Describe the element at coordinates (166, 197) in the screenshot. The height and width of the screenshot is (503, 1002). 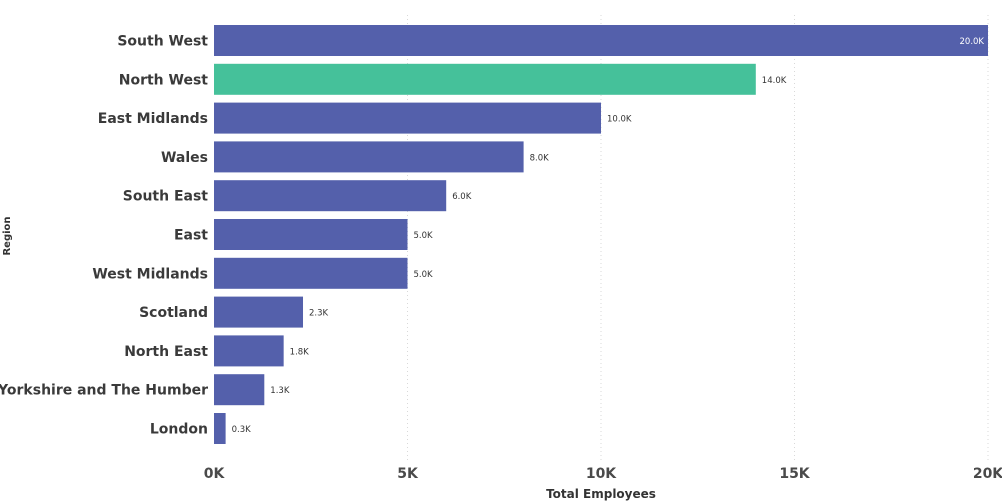
I see `y-tick-label: South East` at that location.